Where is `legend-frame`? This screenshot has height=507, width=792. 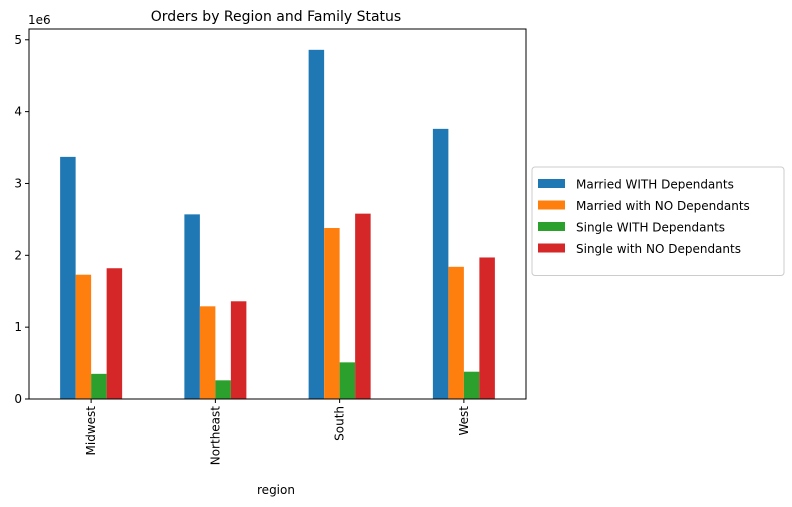 legend-frame is located at coordinates (658, 221).